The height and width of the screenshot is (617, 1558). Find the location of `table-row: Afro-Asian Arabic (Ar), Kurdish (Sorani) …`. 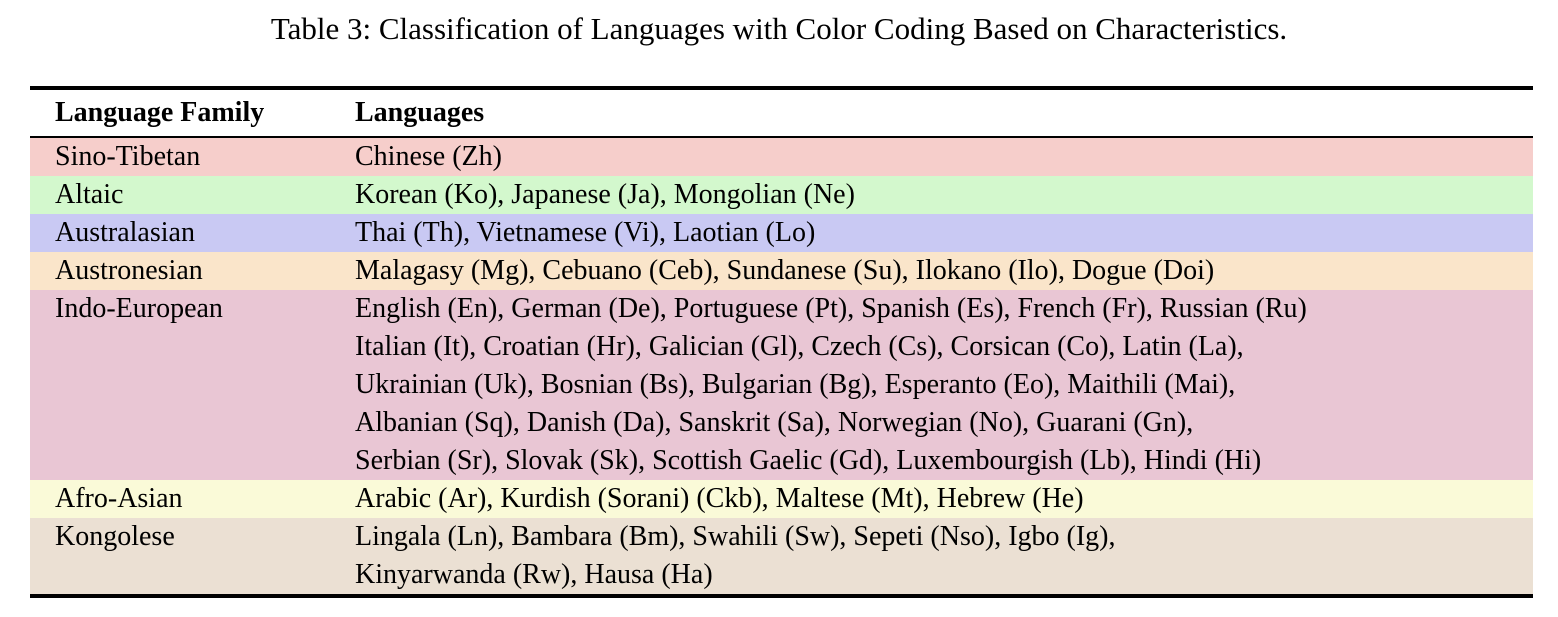

table-row: Afro-Asian Arabic (Ar), Kurdish (Sorani) … is located at coordinates (781, 499).